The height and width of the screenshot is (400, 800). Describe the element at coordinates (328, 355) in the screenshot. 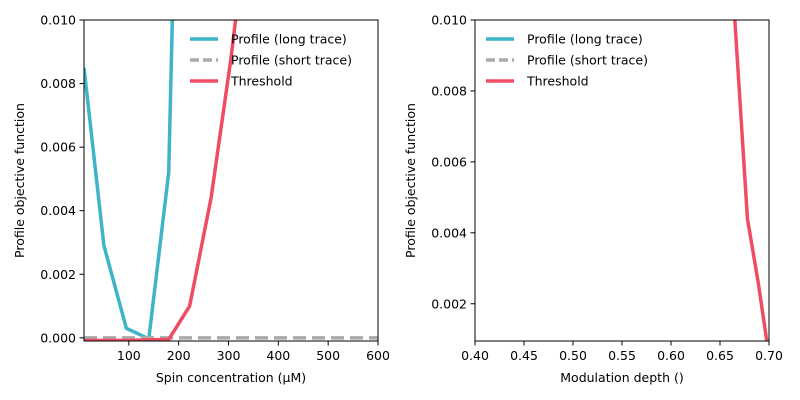

I see `x-tick-label: 500` at that location.